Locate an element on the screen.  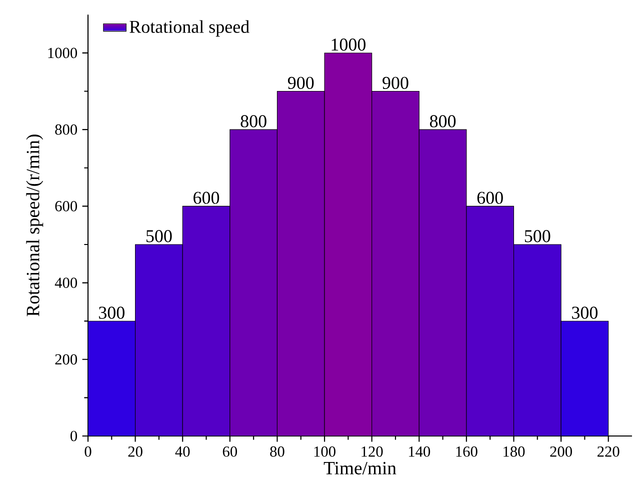
data-label: 1000 is located at coordinates (349, 44).